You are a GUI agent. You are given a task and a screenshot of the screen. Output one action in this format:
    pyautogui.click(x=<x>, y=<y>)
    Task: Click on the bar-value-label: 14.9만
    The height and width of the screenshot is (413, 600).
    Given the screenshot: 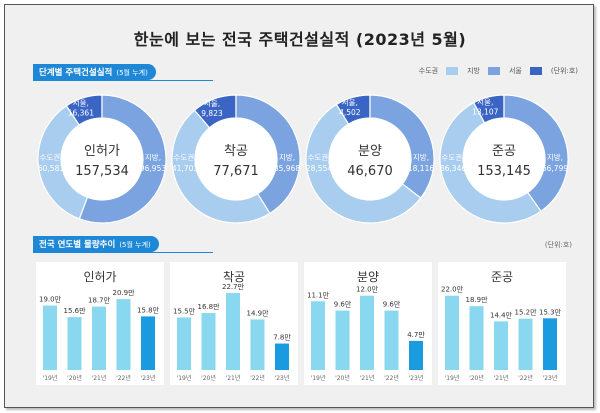 What is the action you would take?
    pyautogui.click(x=257, y=312)
    